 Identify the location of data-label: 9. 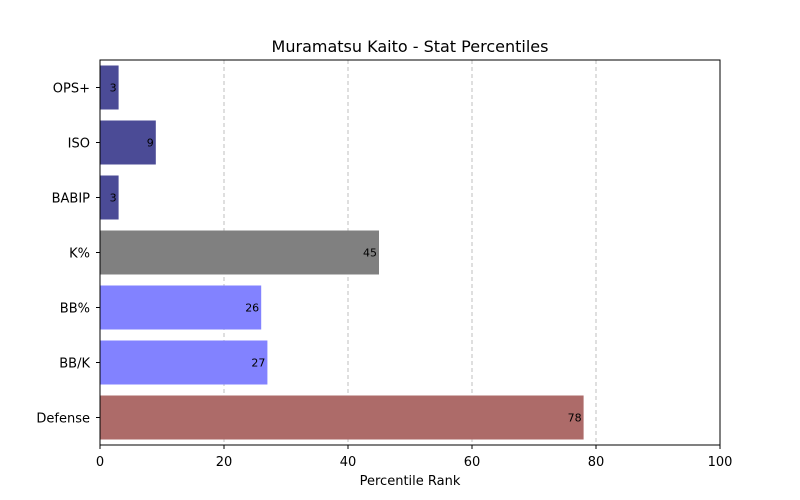
(150, 143).